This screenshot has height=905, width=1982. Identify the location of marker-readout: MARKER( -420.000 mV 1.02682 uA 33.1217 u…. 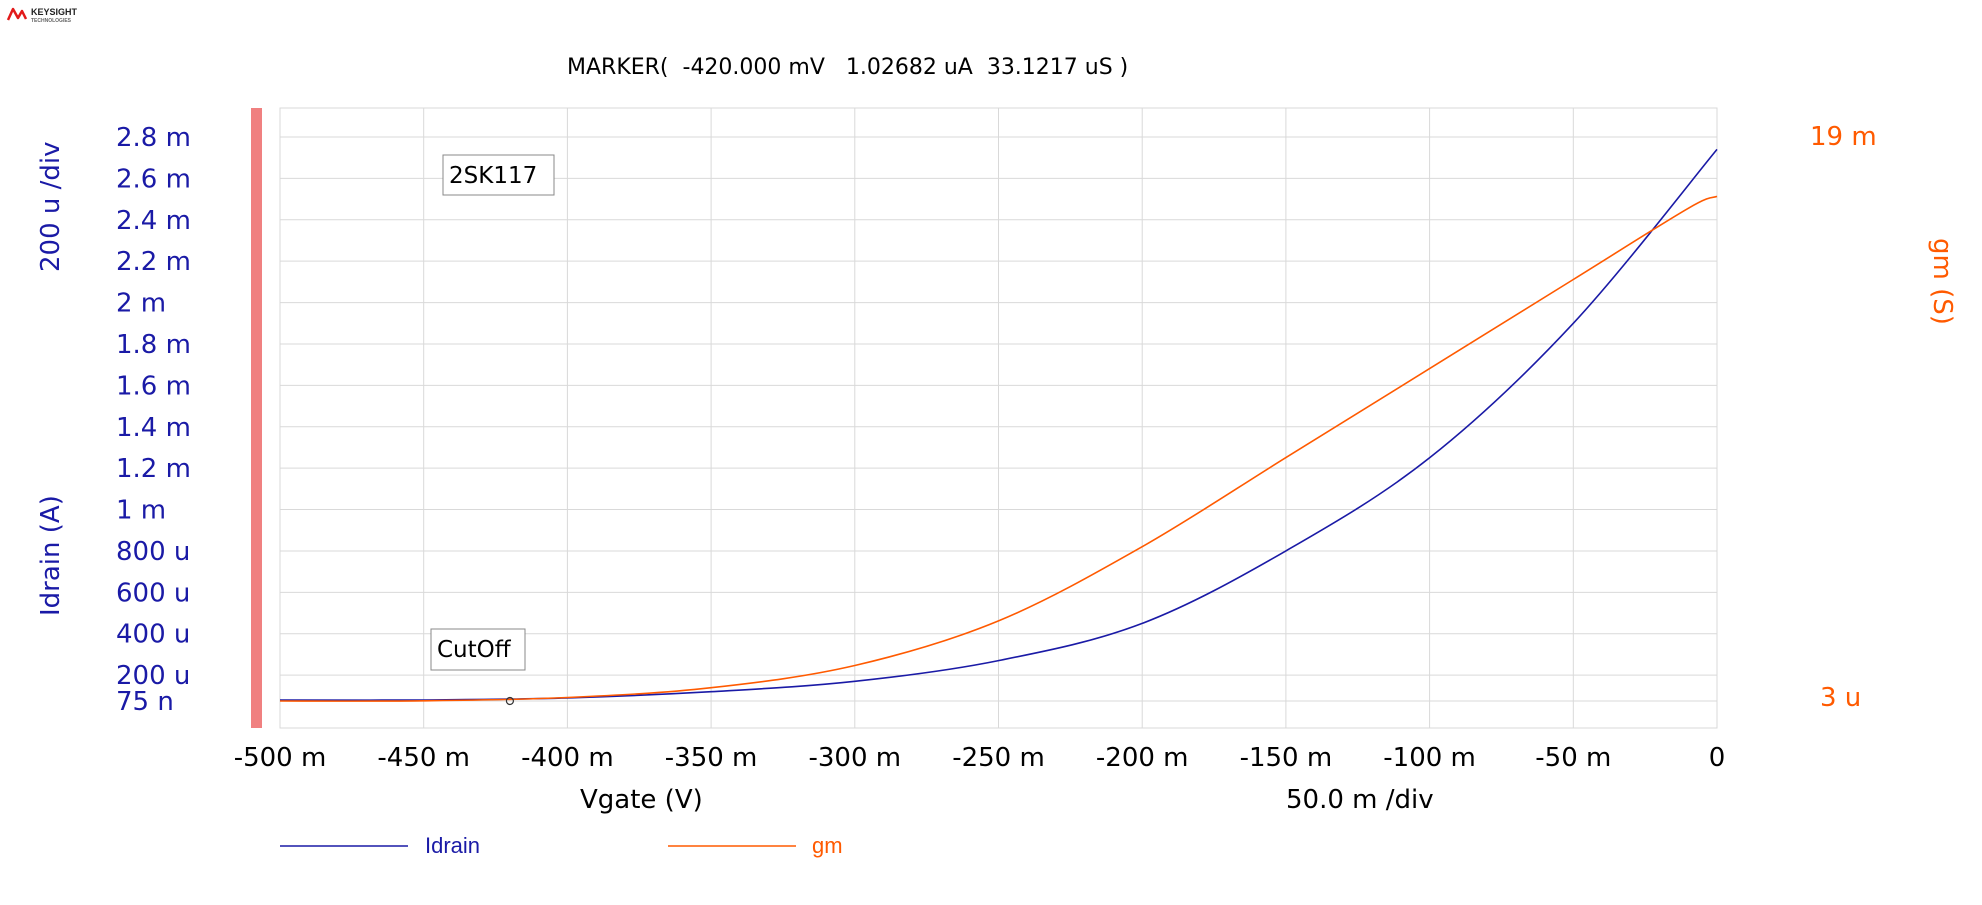
(847, 67).